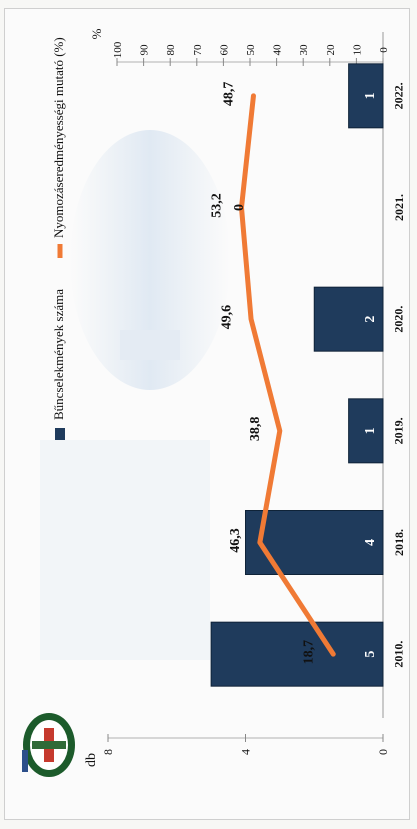 This screenshot has width=417, height=829. I want to click on line-value-label: 38,8, so click(255, 429).